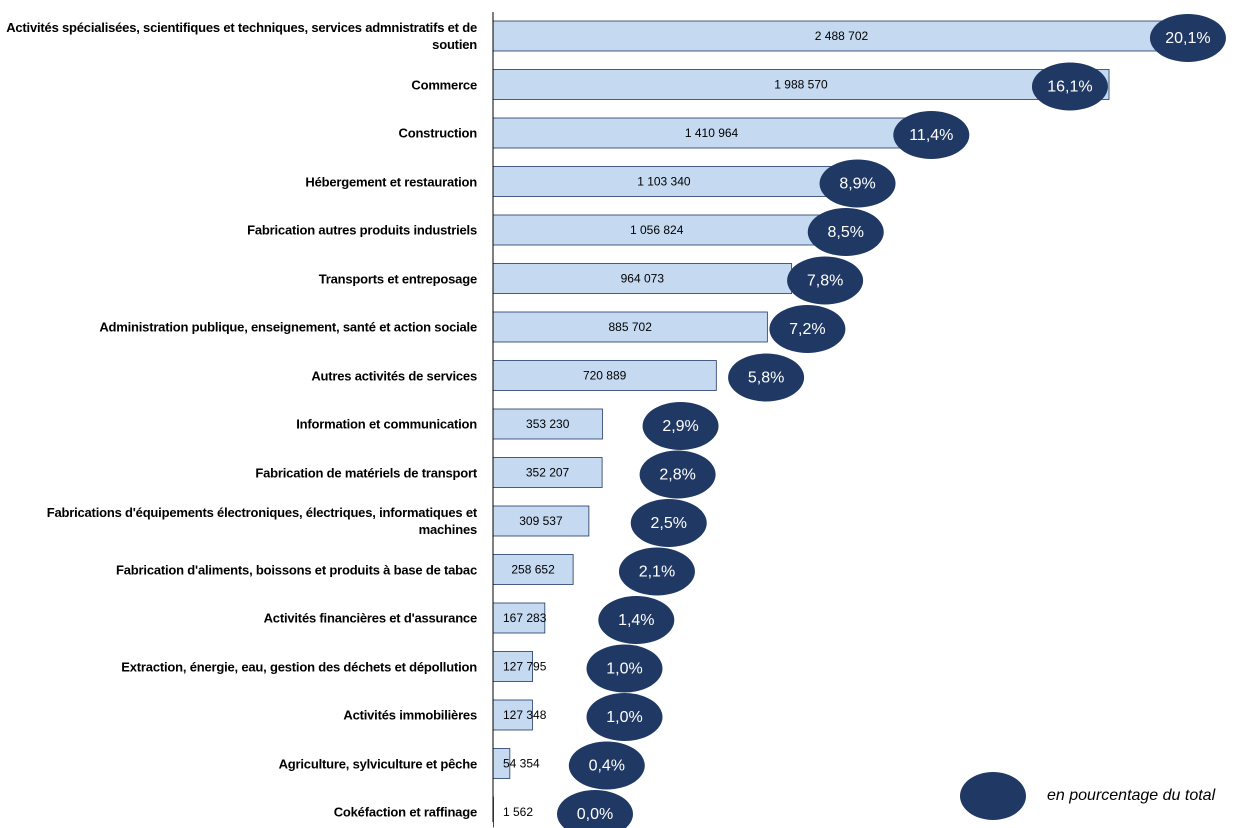 The width and height of the screenshot is (1250, 828). I want to click on share-label: 1,4%, so click(636, 620).